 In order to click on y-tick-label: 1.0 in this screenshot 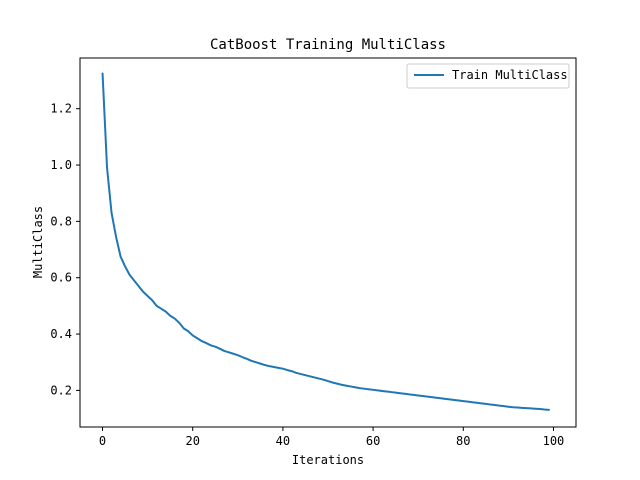, I will do `click(61, 165)`.